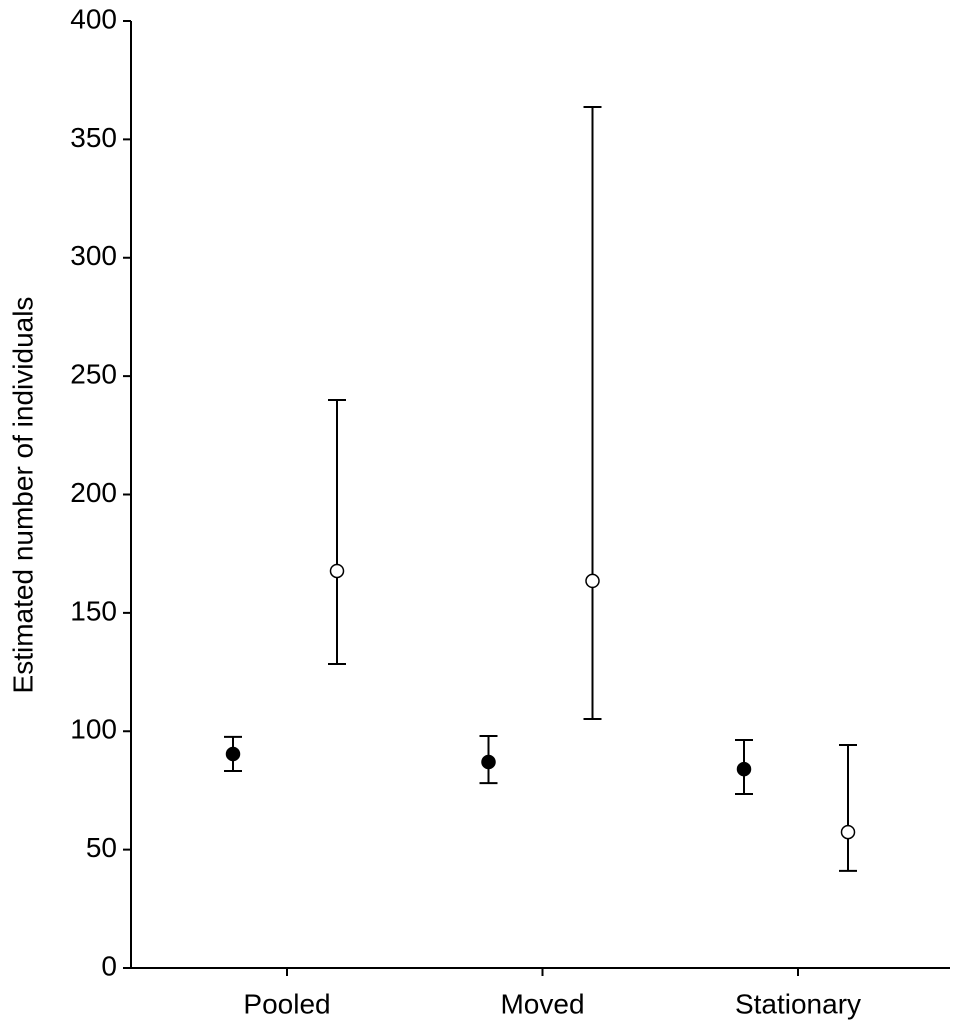 This screenshot has width=957, height=1035. I want to click on y-axis-label: Estimated number of individuals, so click(22, 495).